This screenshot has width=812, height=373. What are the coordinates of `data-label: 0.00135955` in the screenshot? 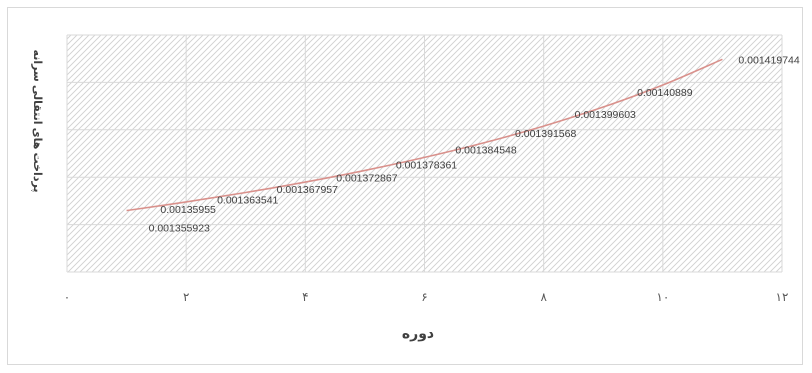 It's located at (188, 210).